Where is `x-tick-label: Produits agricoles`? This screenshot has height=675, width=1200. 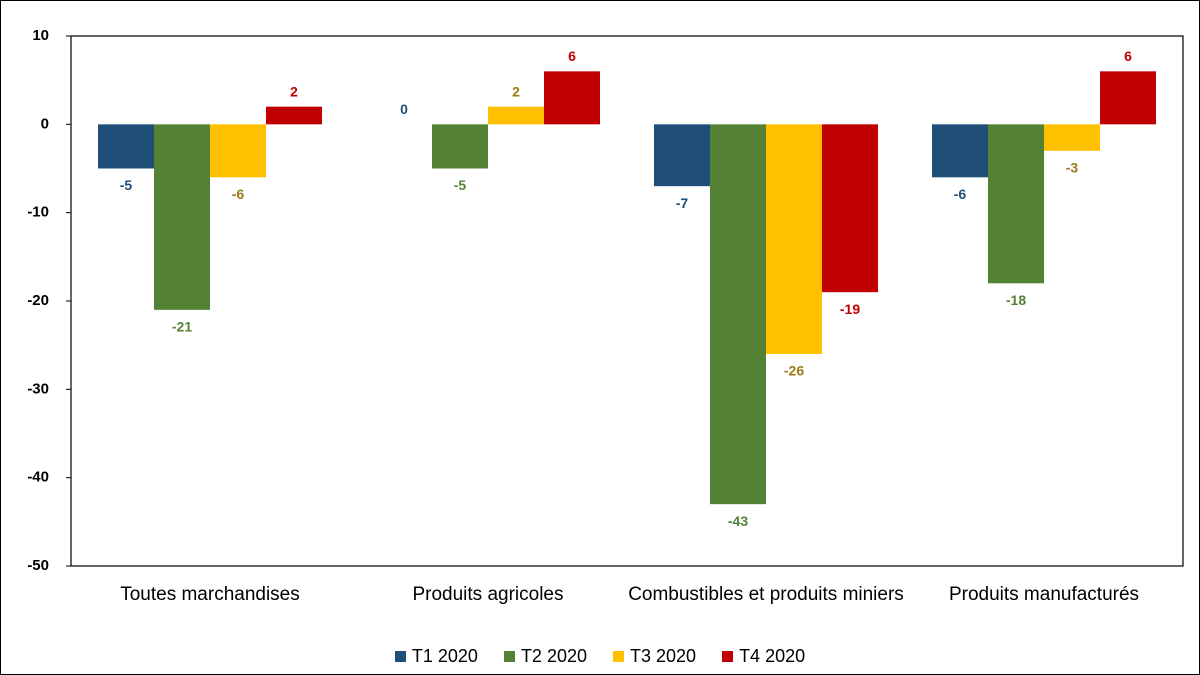
x-tick-label: Produits agricoles is located at coordinates (488, 594).